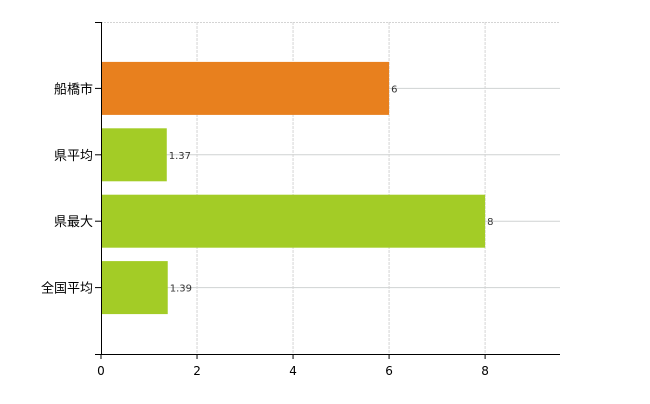  Describe the element at coordinates (73, 156) in the screenshot. I see `category-label: 県平均` at that location.